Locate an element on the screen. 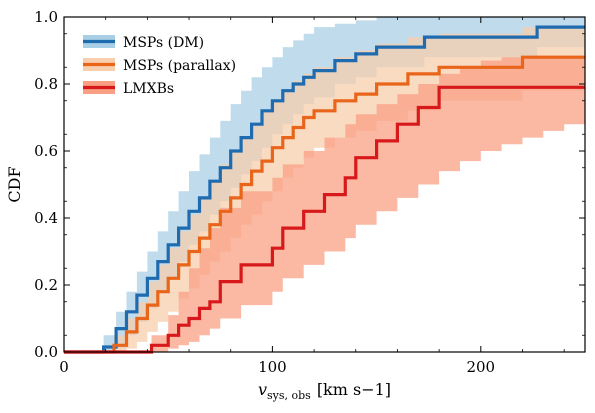  legend: MSPs (DM) MSPs (parallax) LMXBs is located at coordinates (159, 66).